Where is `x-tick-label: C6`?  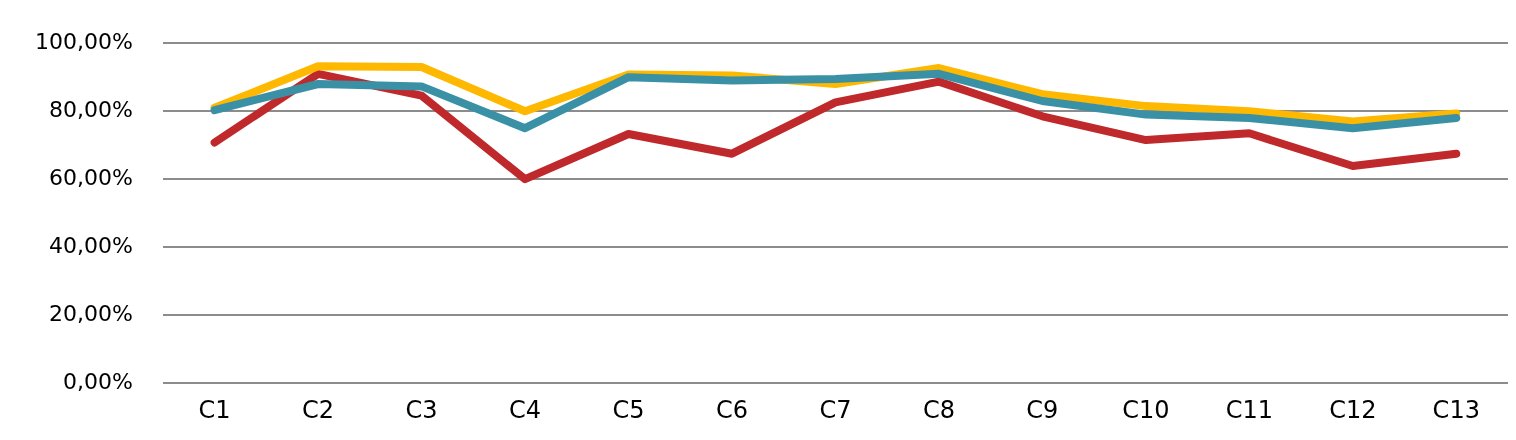 x-tick-label: C6 is located at coordinates (731, 409).